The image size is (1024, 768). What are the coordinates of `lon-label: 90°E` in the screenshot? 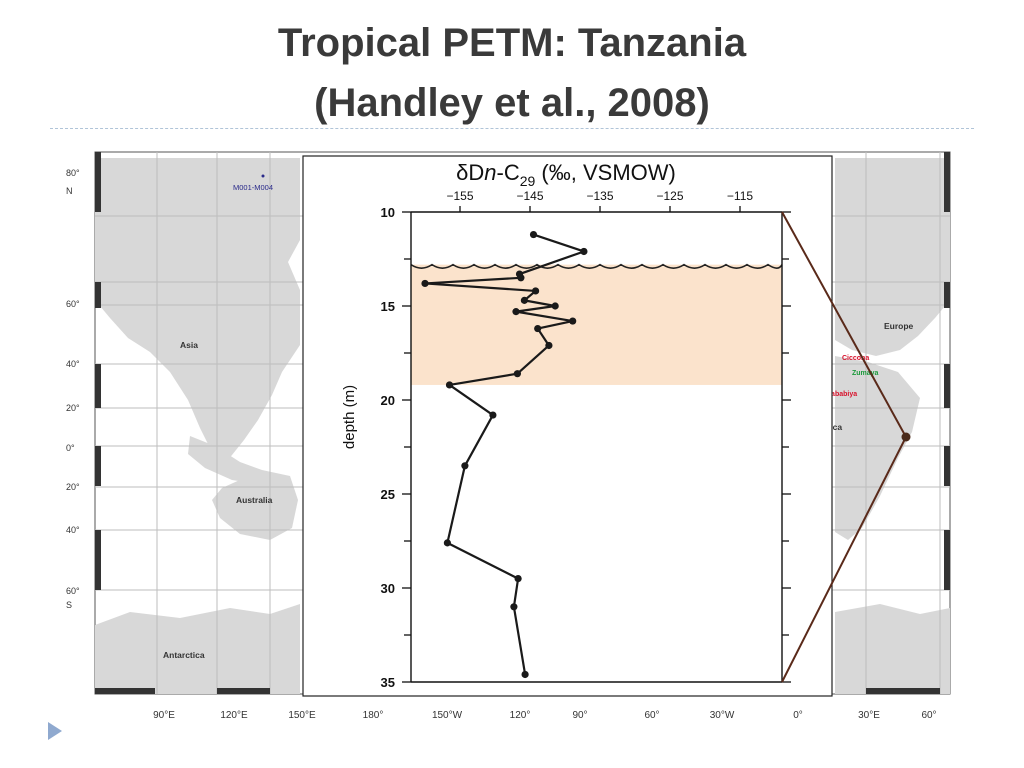 It's located at (164, 715).